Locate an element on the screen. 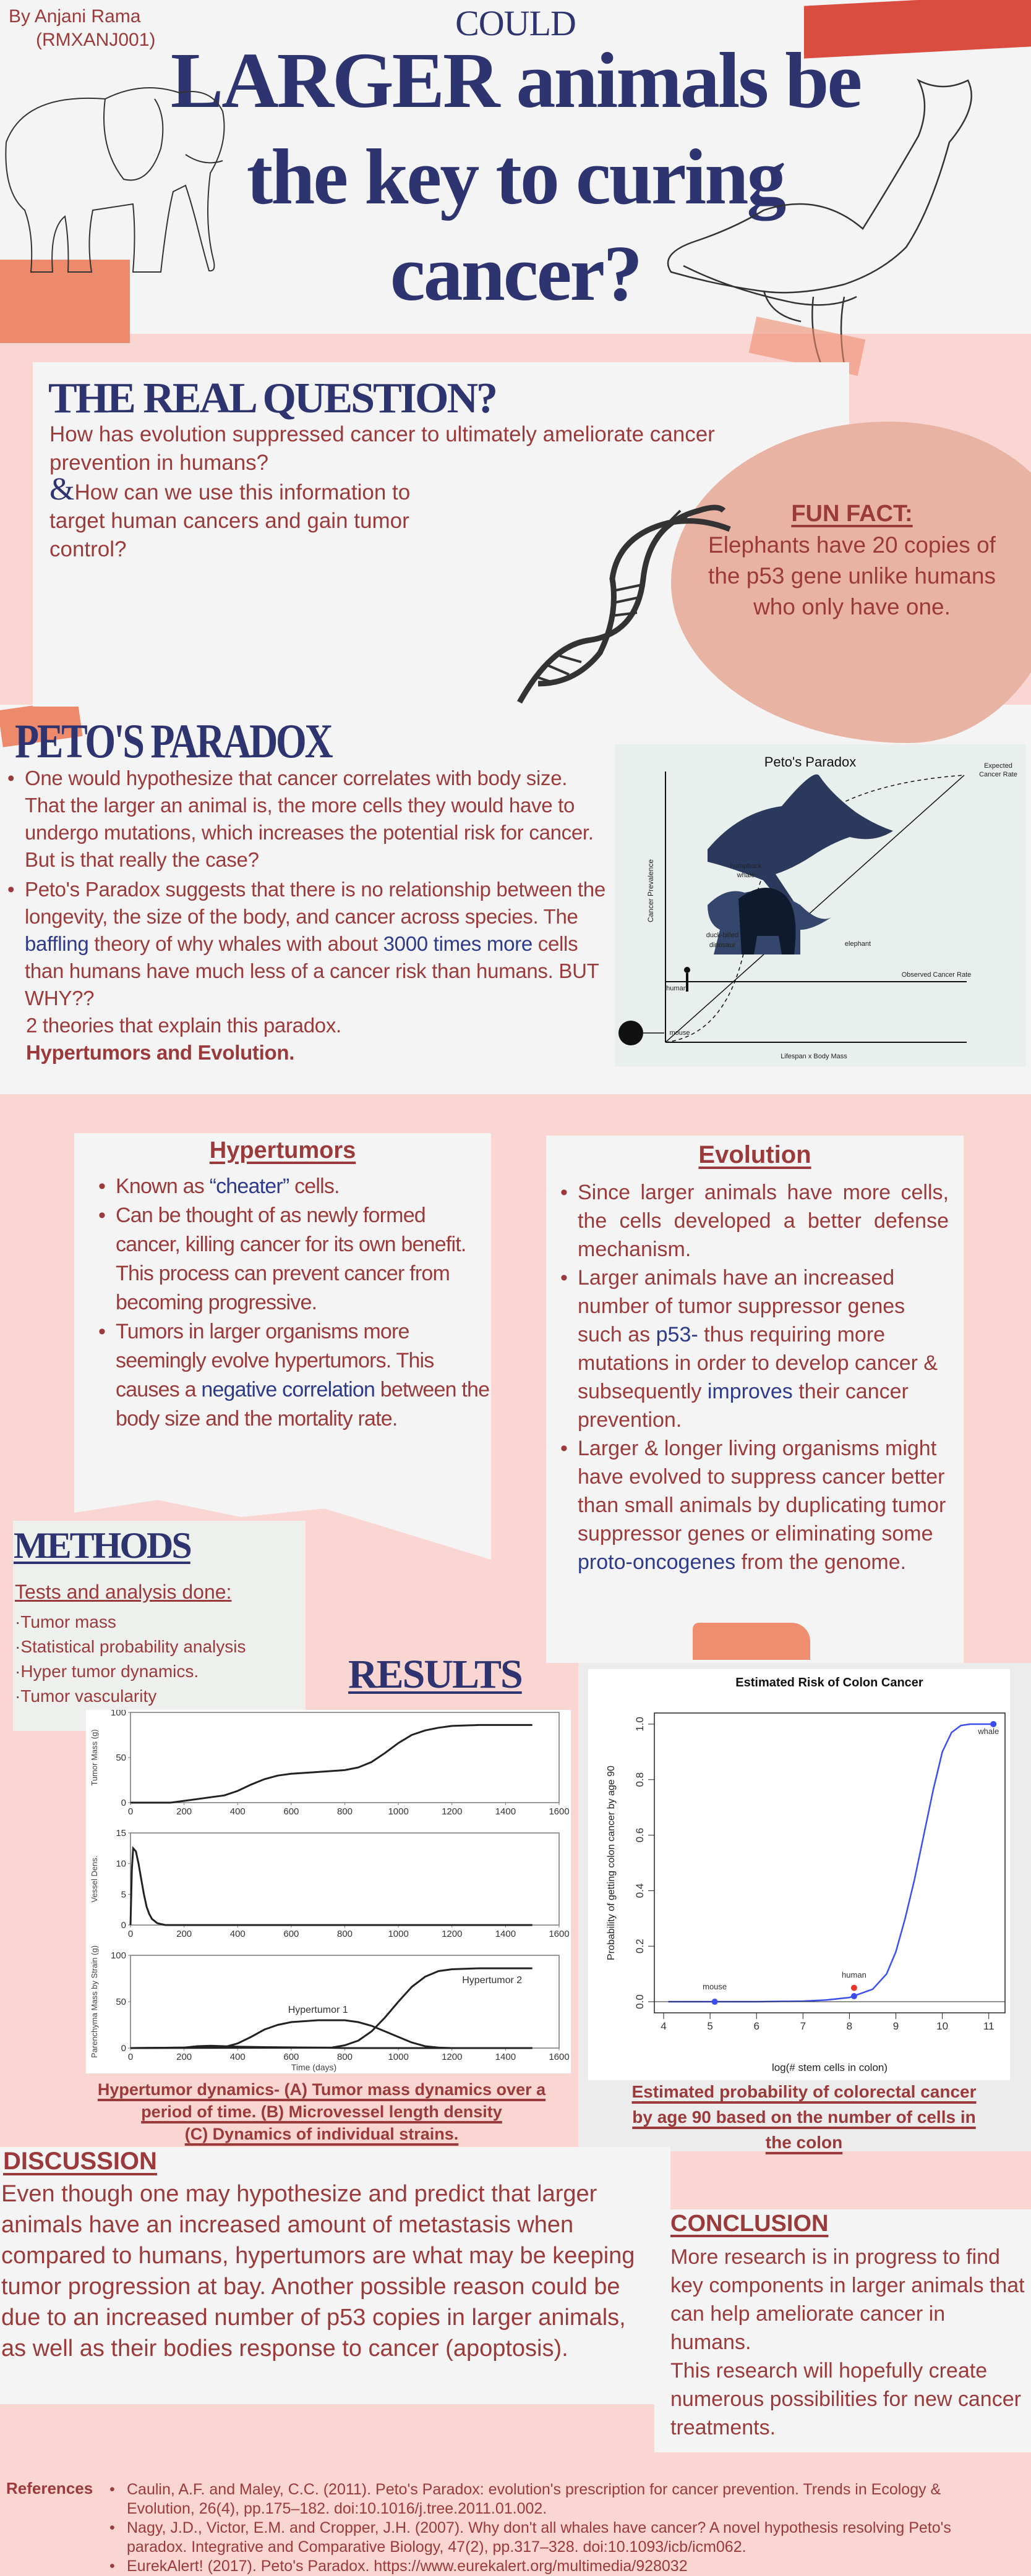 The width and height of the screenshot is (1031, 2576). hypertumors-heading: Hypertumors is located at coordinates (282, 1150).